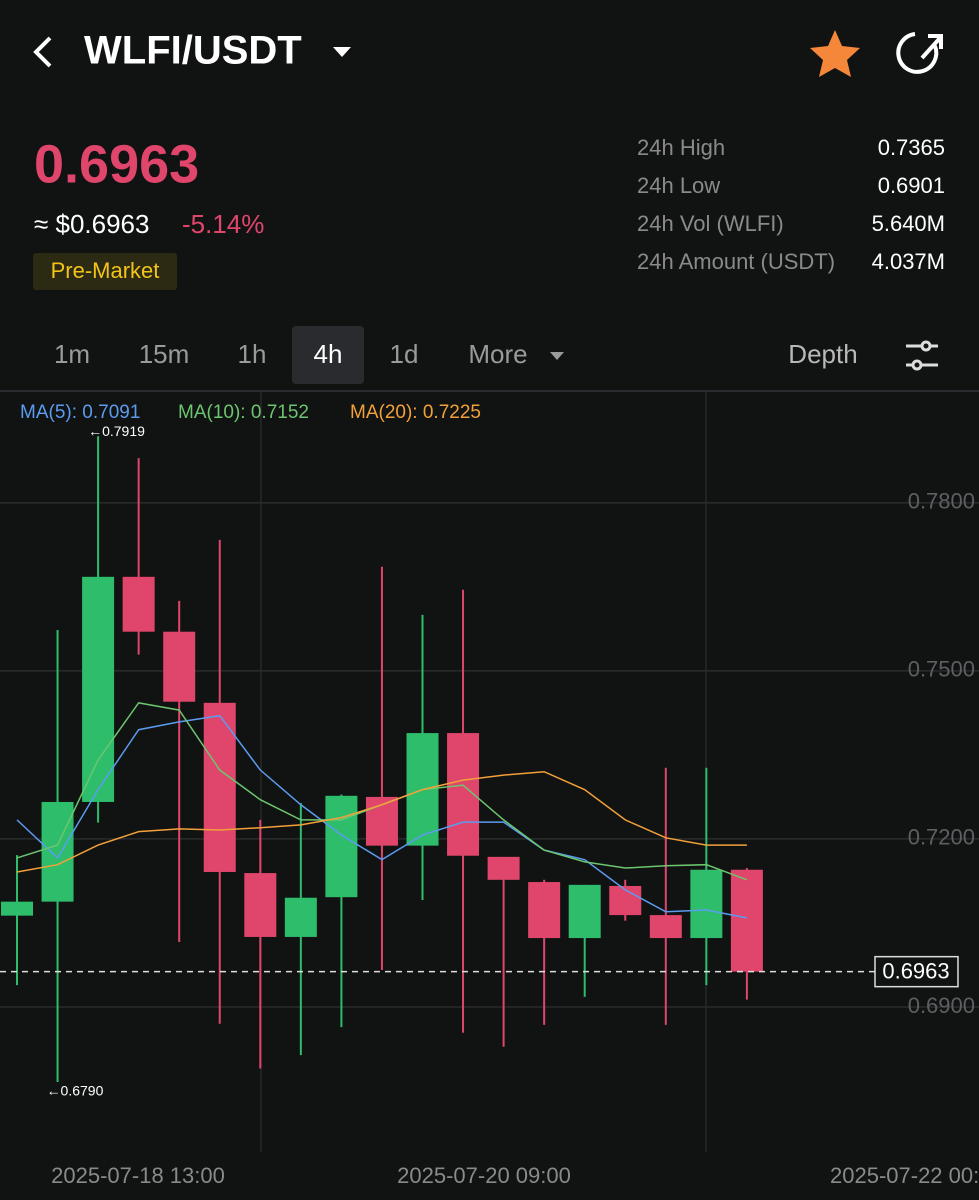 Image resolution: width=979 pixels, height=1200 pixels. I want to click on interval-tab: 15m, so click(164, 354).